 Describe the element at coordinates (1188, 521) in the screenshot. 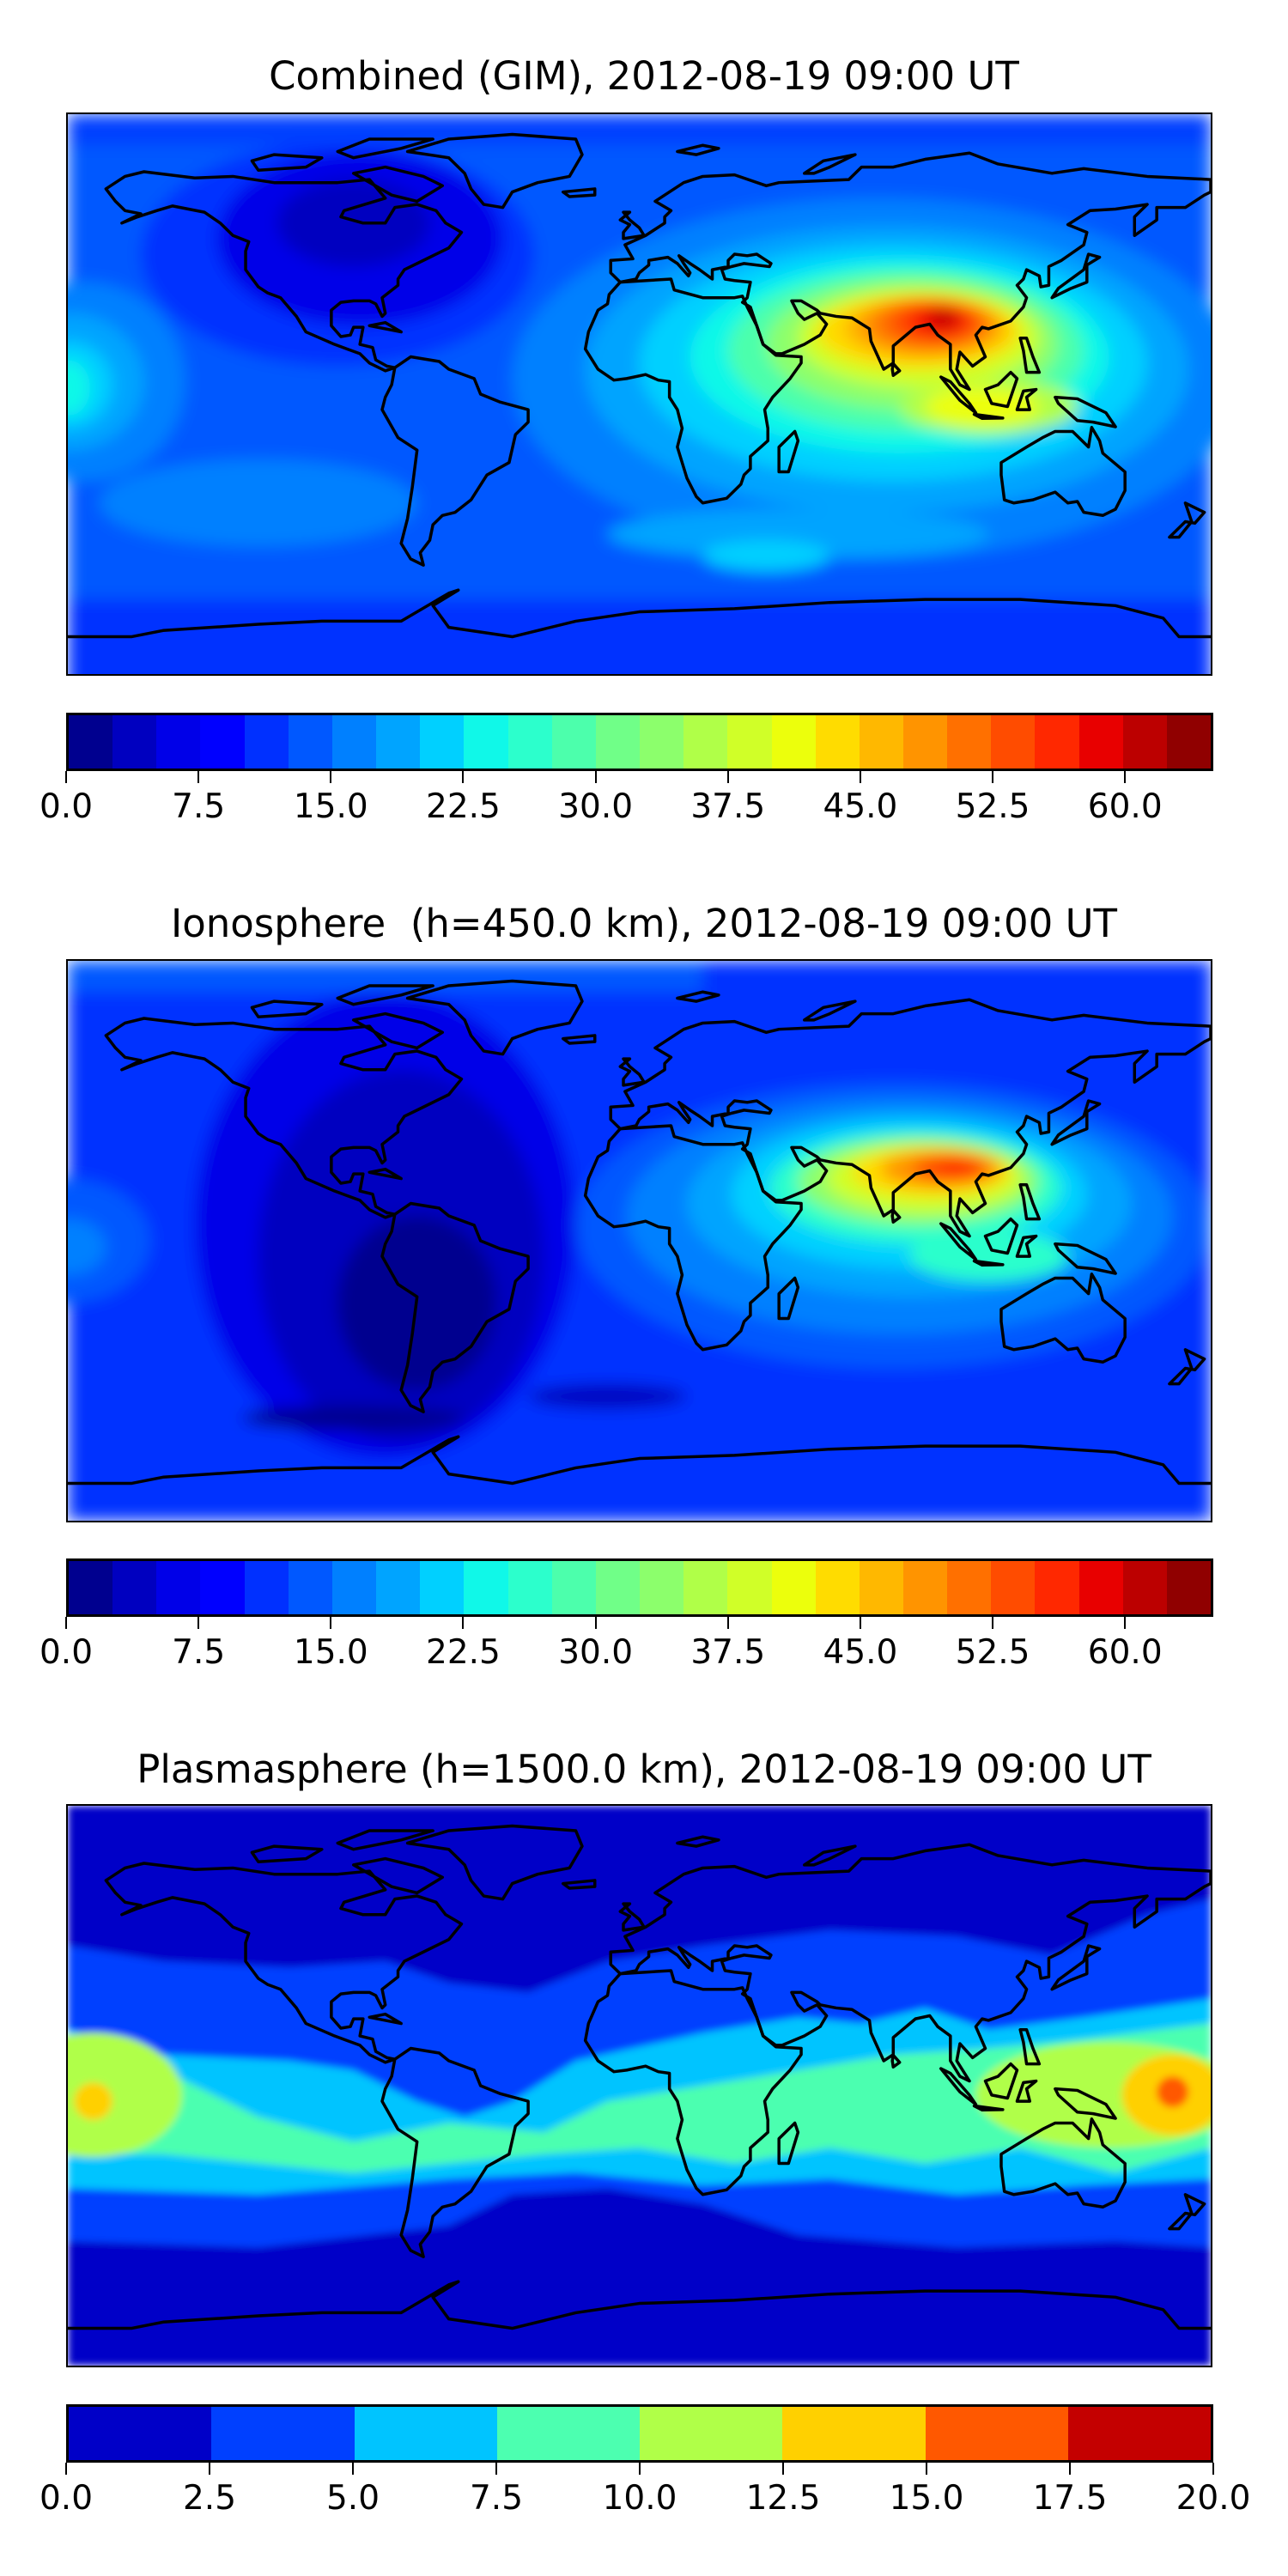

I see `coastline-new-zealand` at that location.